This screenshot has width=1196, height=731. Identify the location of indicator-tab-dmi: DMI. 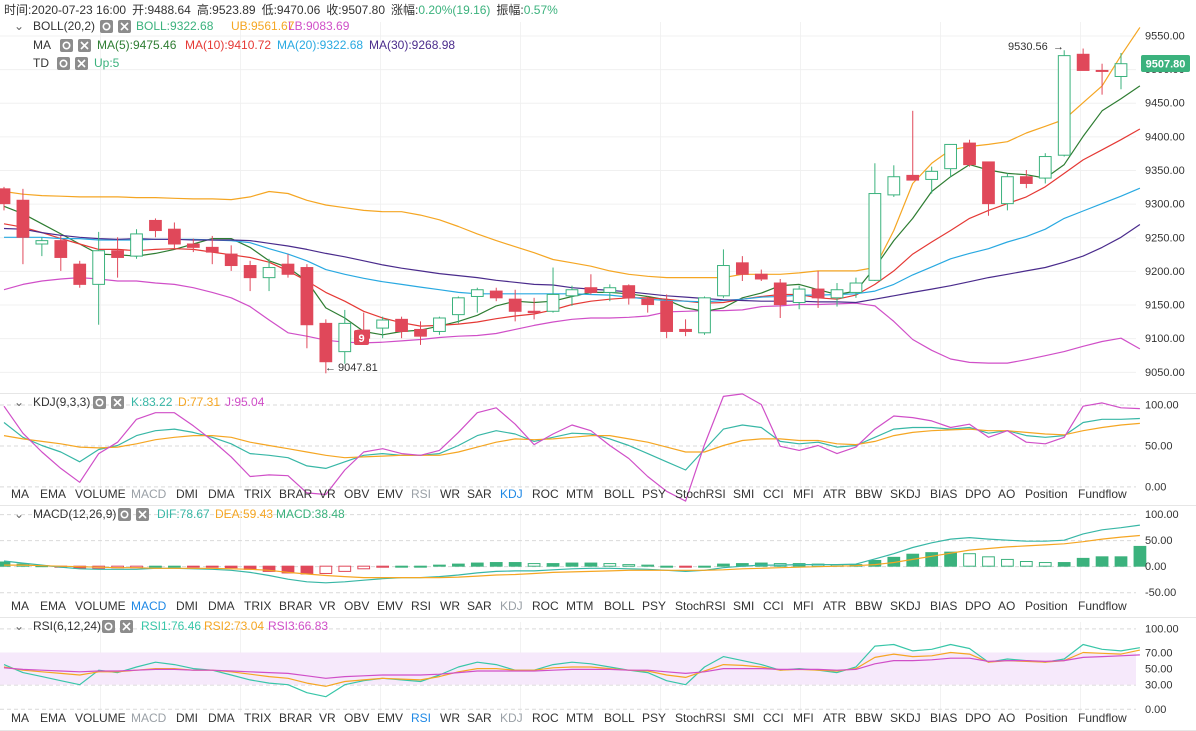
(187, 494).